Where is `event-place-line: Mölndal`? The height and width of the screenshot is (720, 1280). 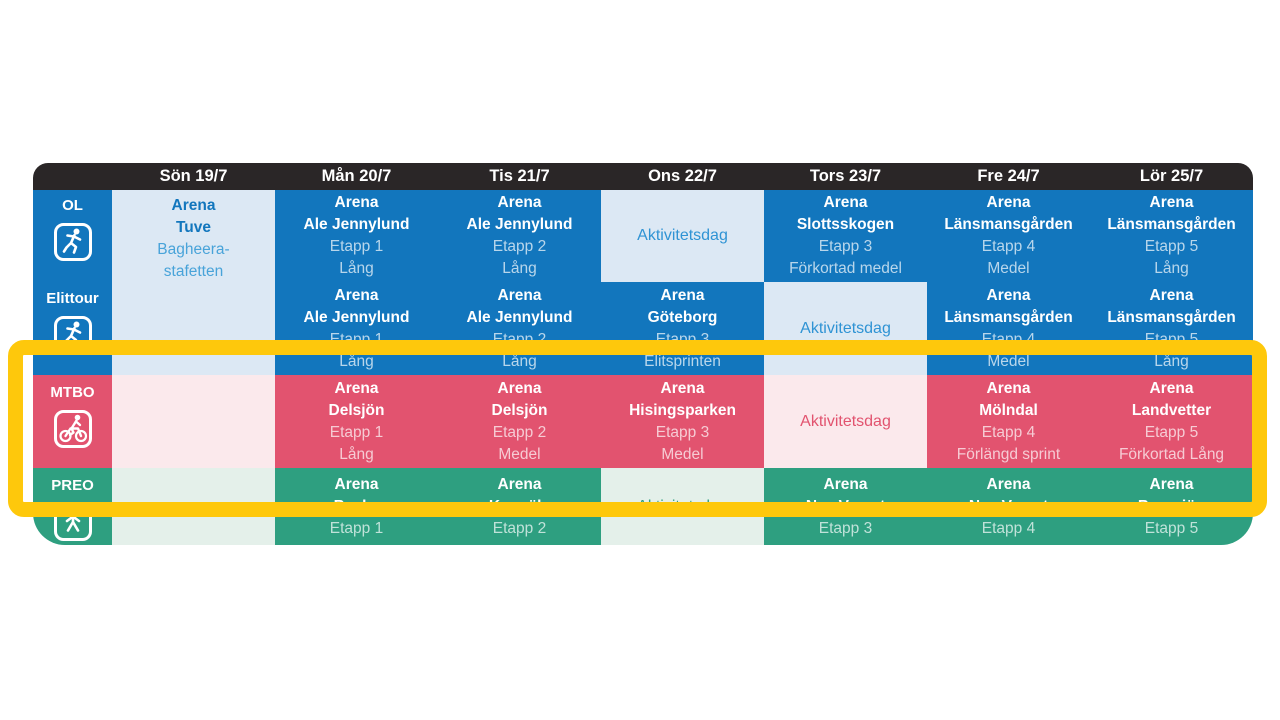 event-place-line: Mölndal is located at coordinates (1008, 410).